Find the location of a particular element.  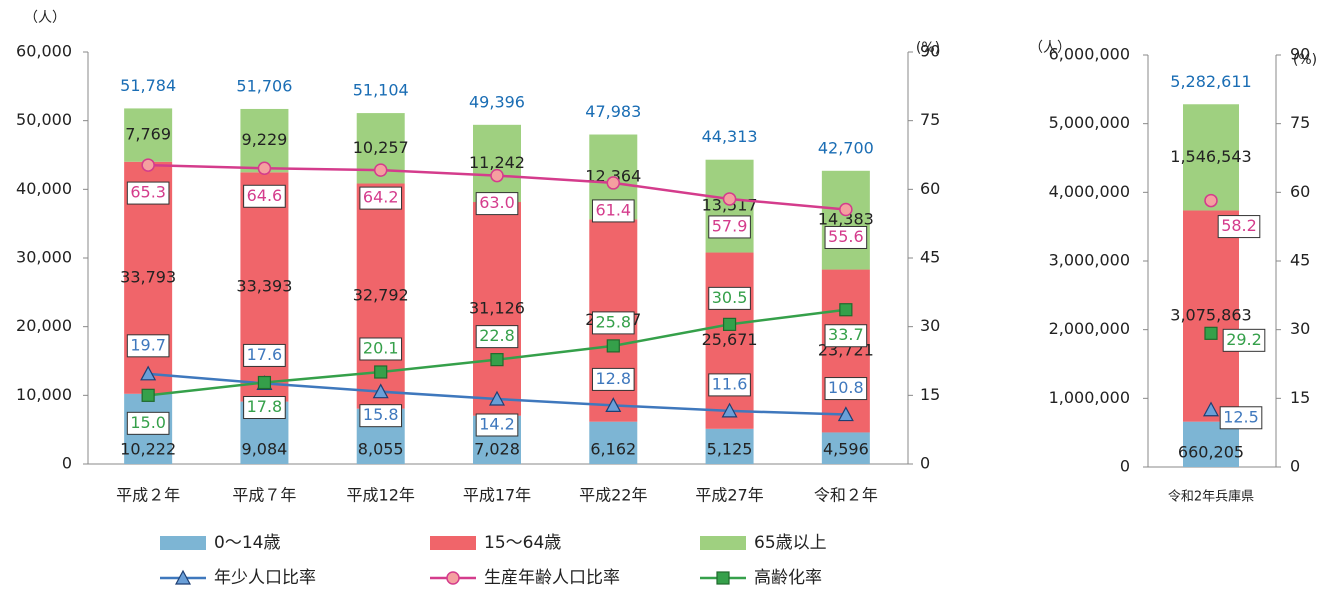

x-tick-label: 令和2年兵庫県 is located at coordinates (1211, 497).